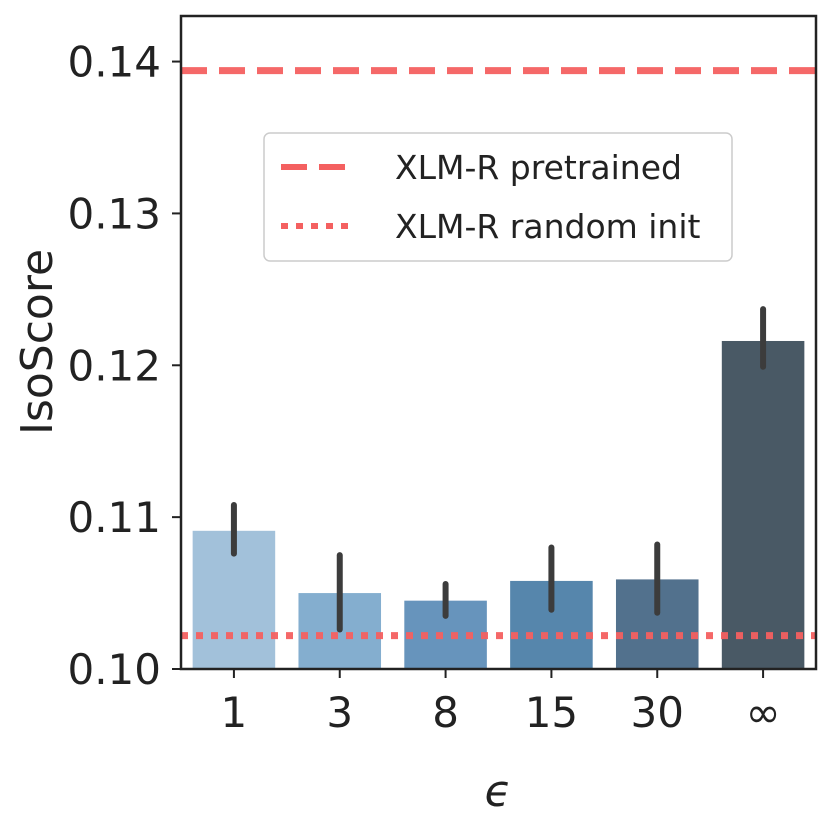 This screenshot has width=831, height=835. I want to click on x-tick-label-30: 30, so click(657, 712).